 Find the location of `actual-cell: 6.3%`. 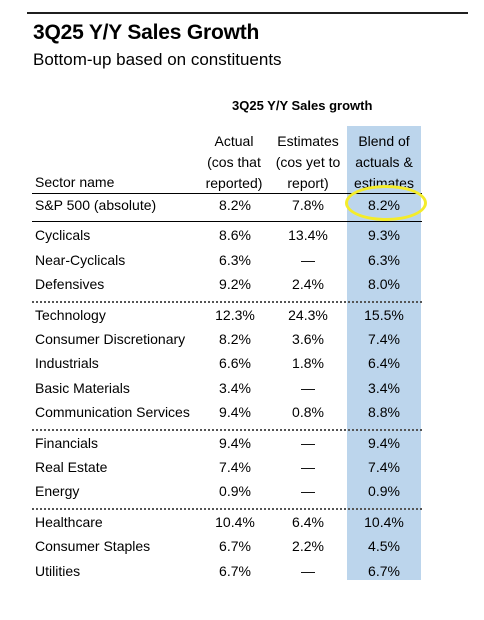

actual-cell: 6.3% is located at coordinates (235, 259).